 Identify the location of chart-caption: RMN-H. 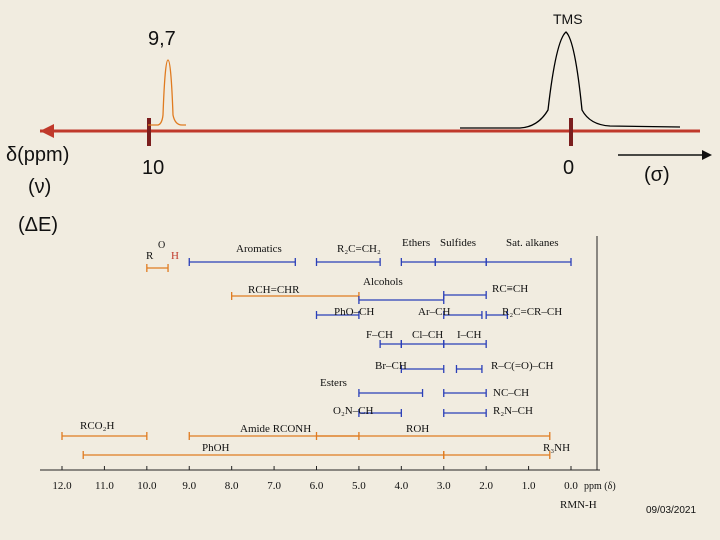
(578, 505).